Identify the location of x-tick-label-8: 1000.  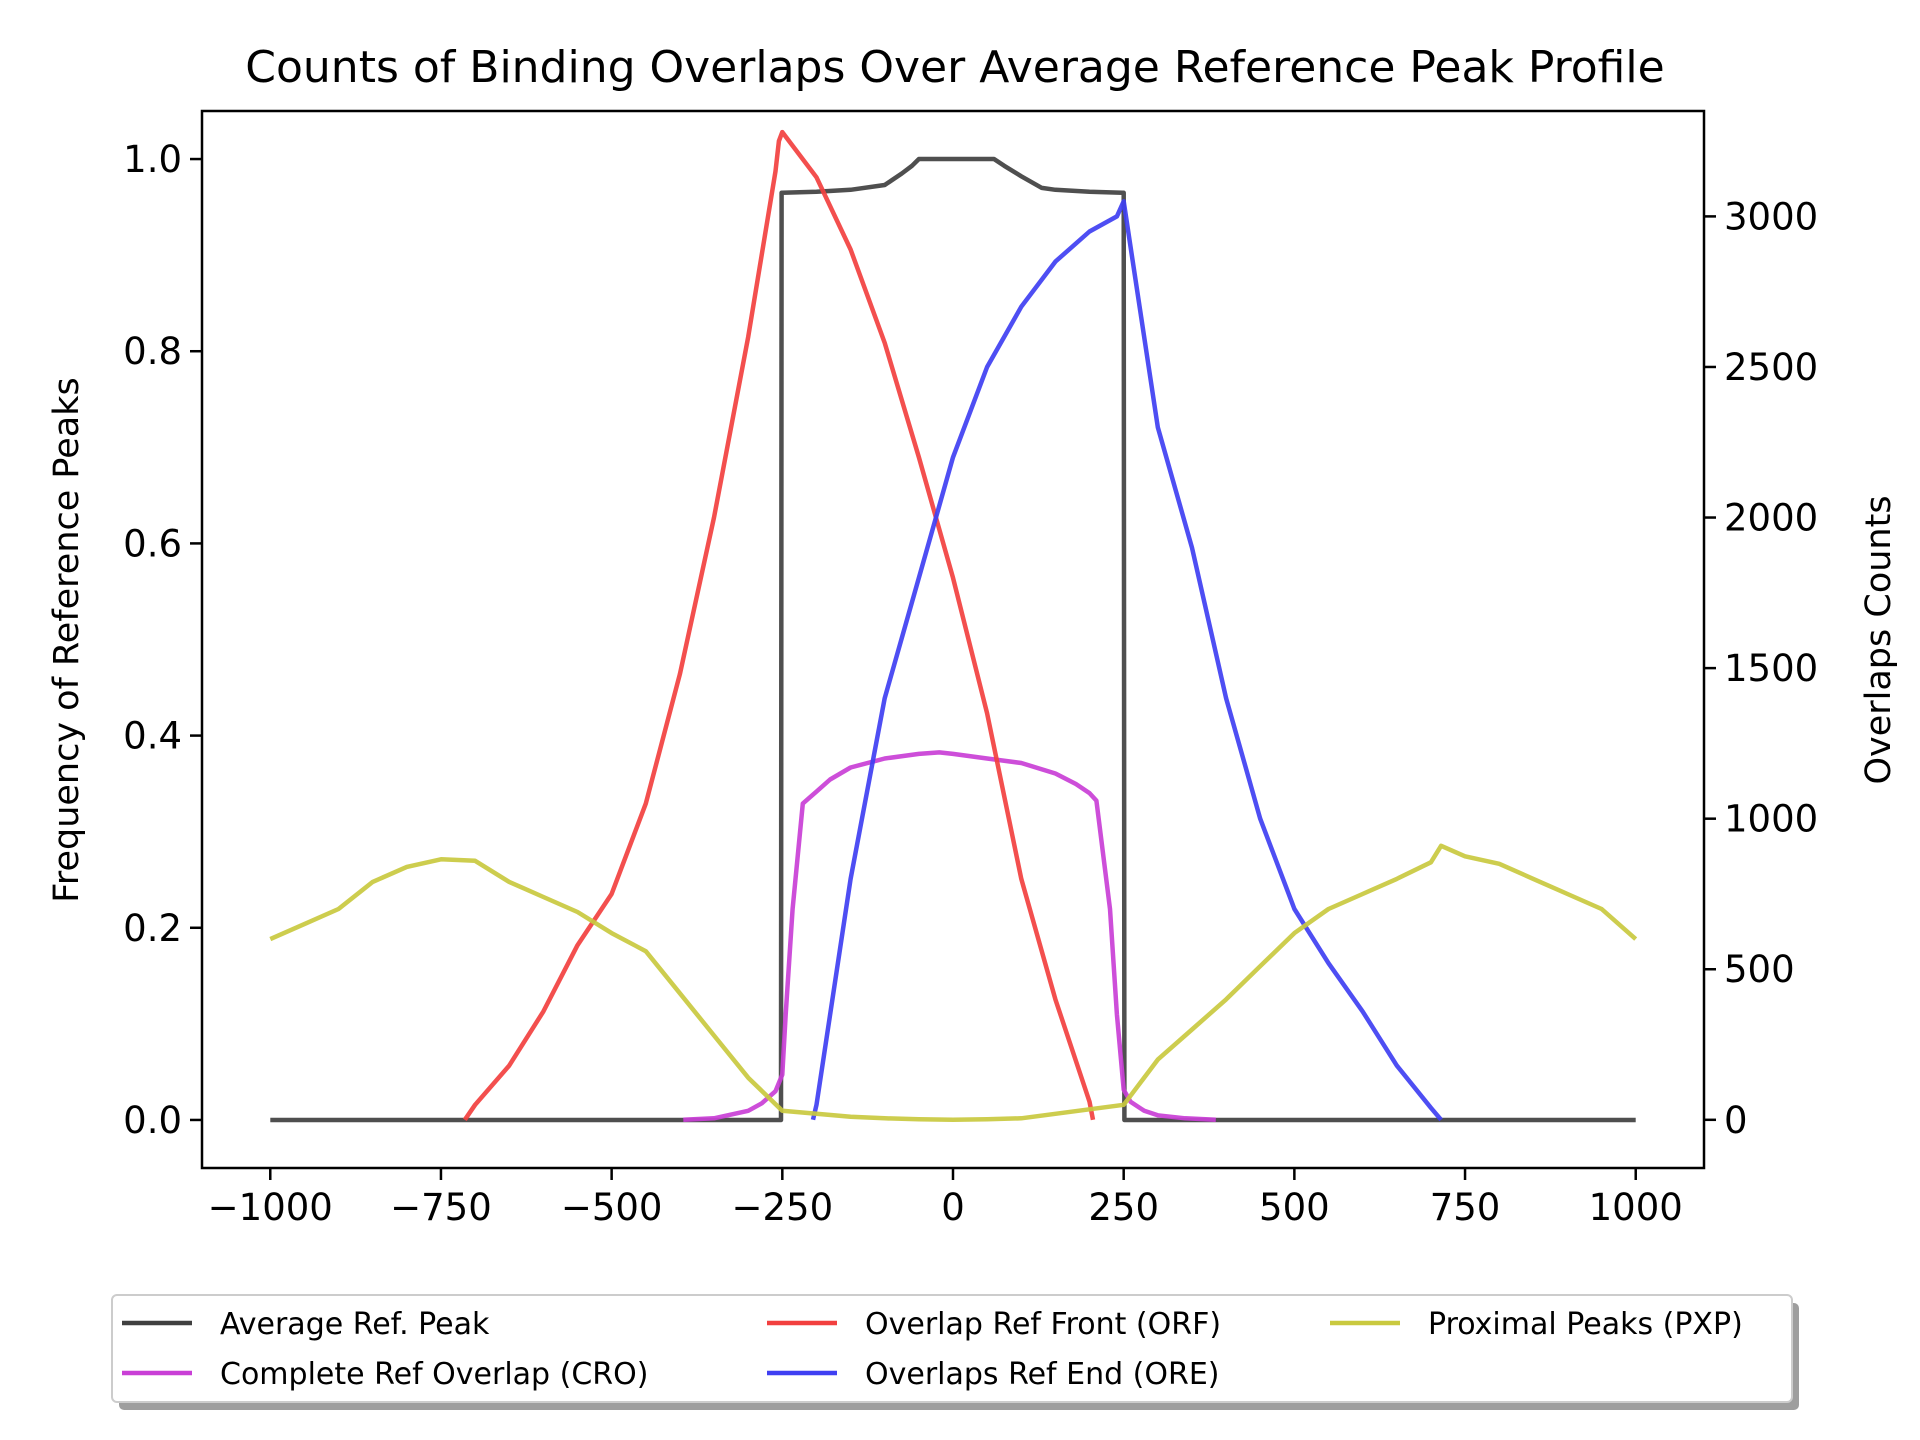
(1636, 1207).